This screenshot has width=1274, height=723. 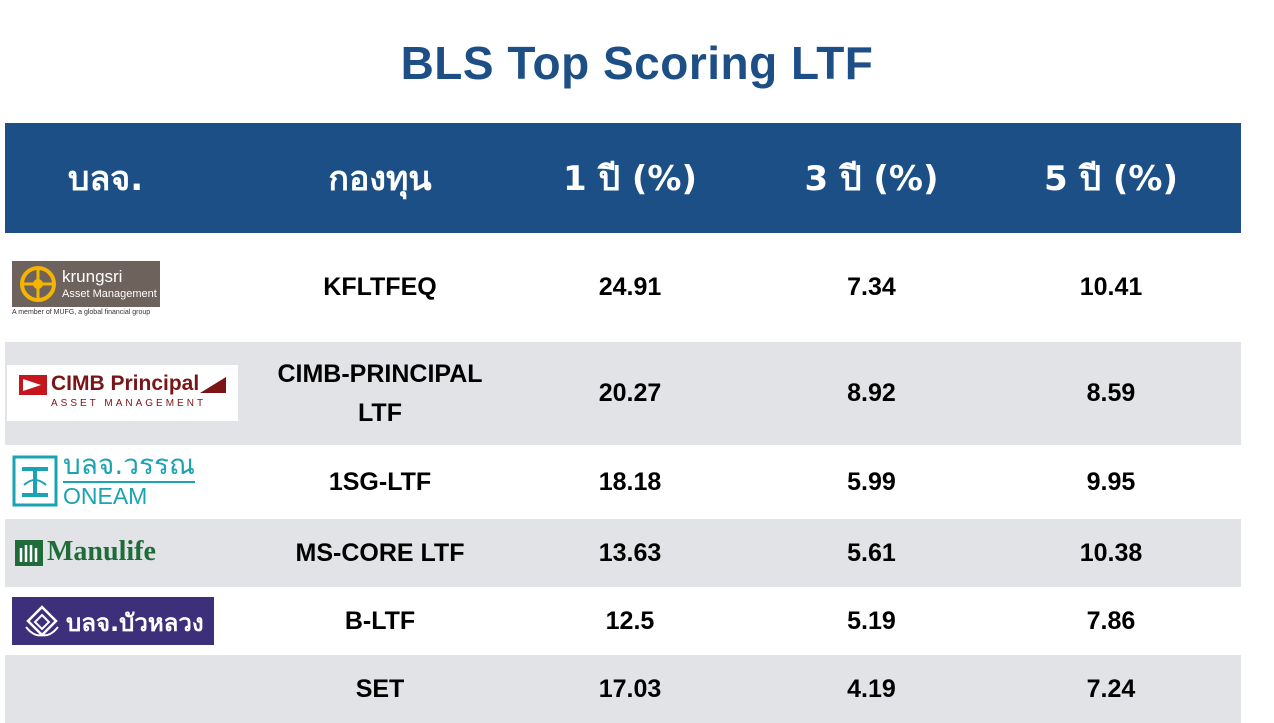 I want to click on col-header-company: บลจ., so click(x=105, y=179).